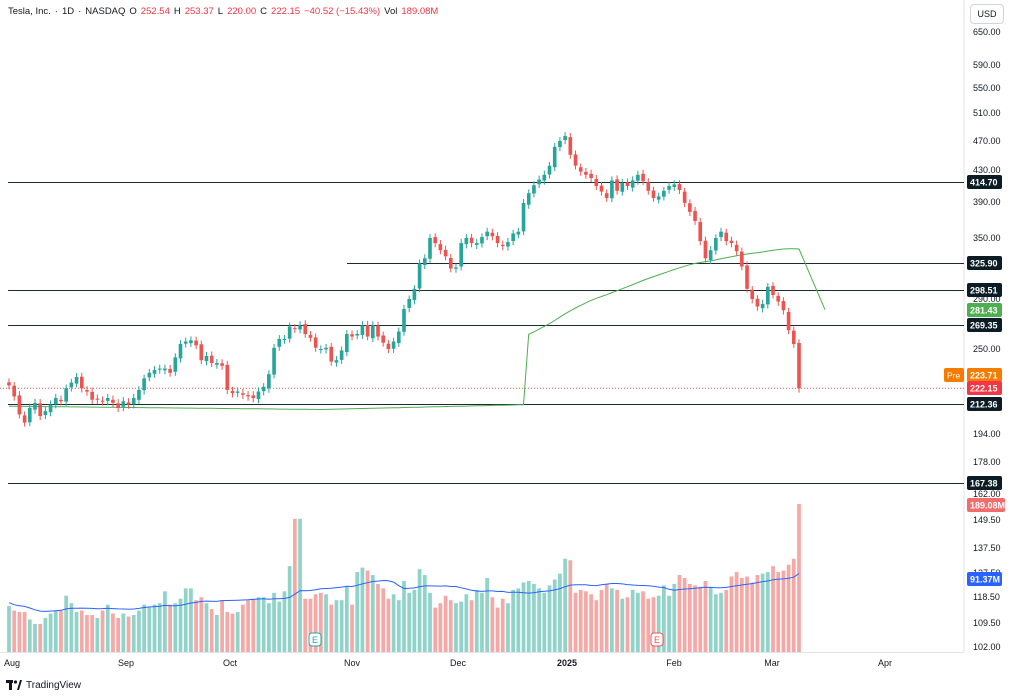  I want to click on currency-button: USD, so click(987, 14).